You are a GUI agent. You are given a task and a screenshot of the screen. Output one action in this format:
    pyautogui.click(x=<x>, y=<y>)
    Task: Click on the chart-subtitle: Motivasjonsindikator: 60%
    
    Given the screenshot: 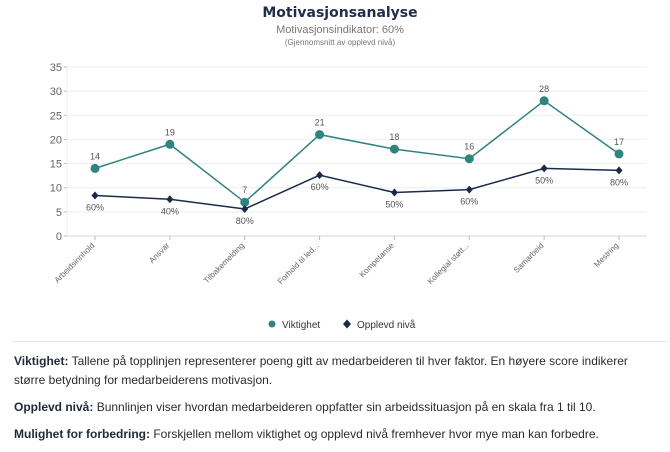 What is the action you would take?
    pyautogui.click(x=340, y=30)
    